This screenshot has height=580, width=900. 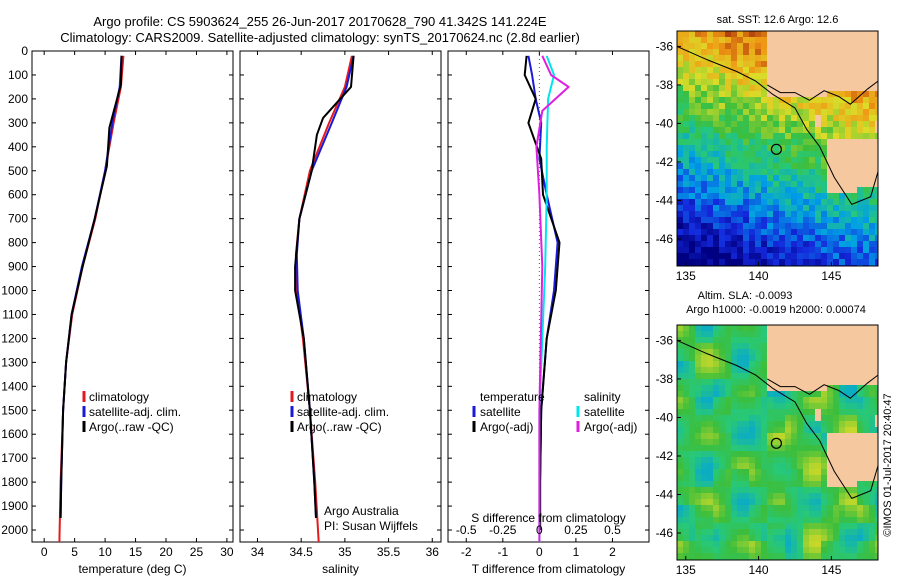 I want to click on y-tick-label: 1100, so click(x=15, y=314).